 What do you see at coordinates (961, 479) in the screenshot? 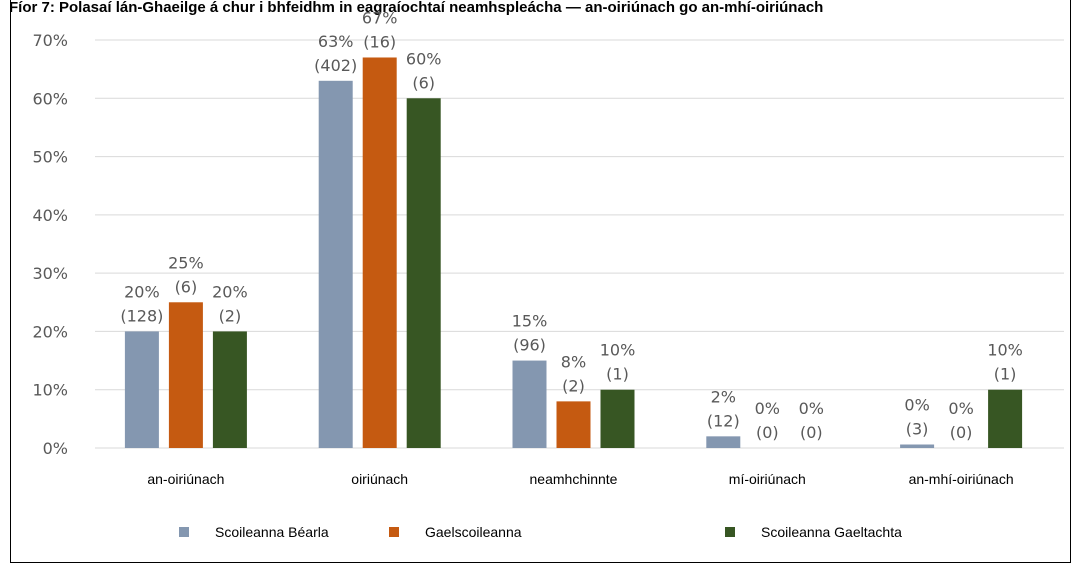
I see `x-tick-label: an-mhí-oiriúnach` at bounding box center [961, 479].